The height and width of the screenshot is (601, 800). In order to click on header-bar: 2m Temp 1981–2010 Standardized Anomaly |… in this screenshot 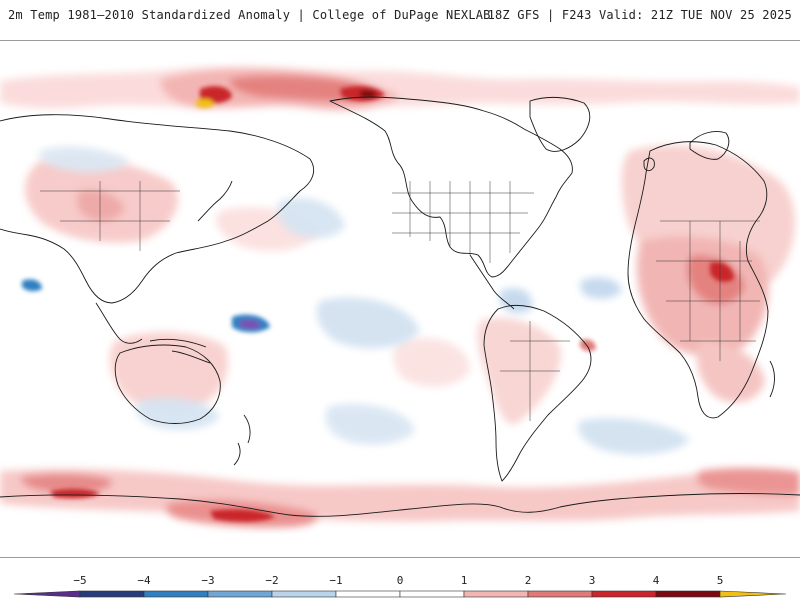, I will do `click(400, 20)`.